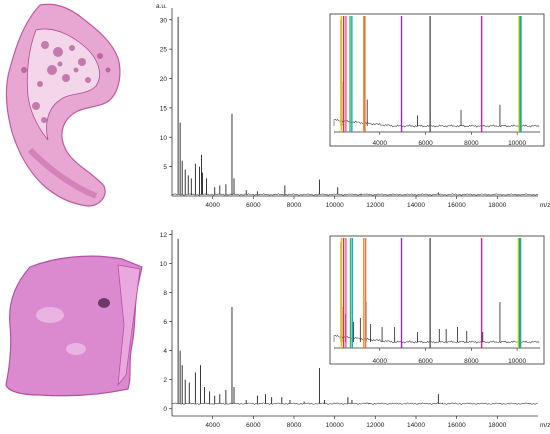 Image resolution: width=550 pixels, height=434 pixels. I want to click on y-tick-label: 20, so click(164, 79).